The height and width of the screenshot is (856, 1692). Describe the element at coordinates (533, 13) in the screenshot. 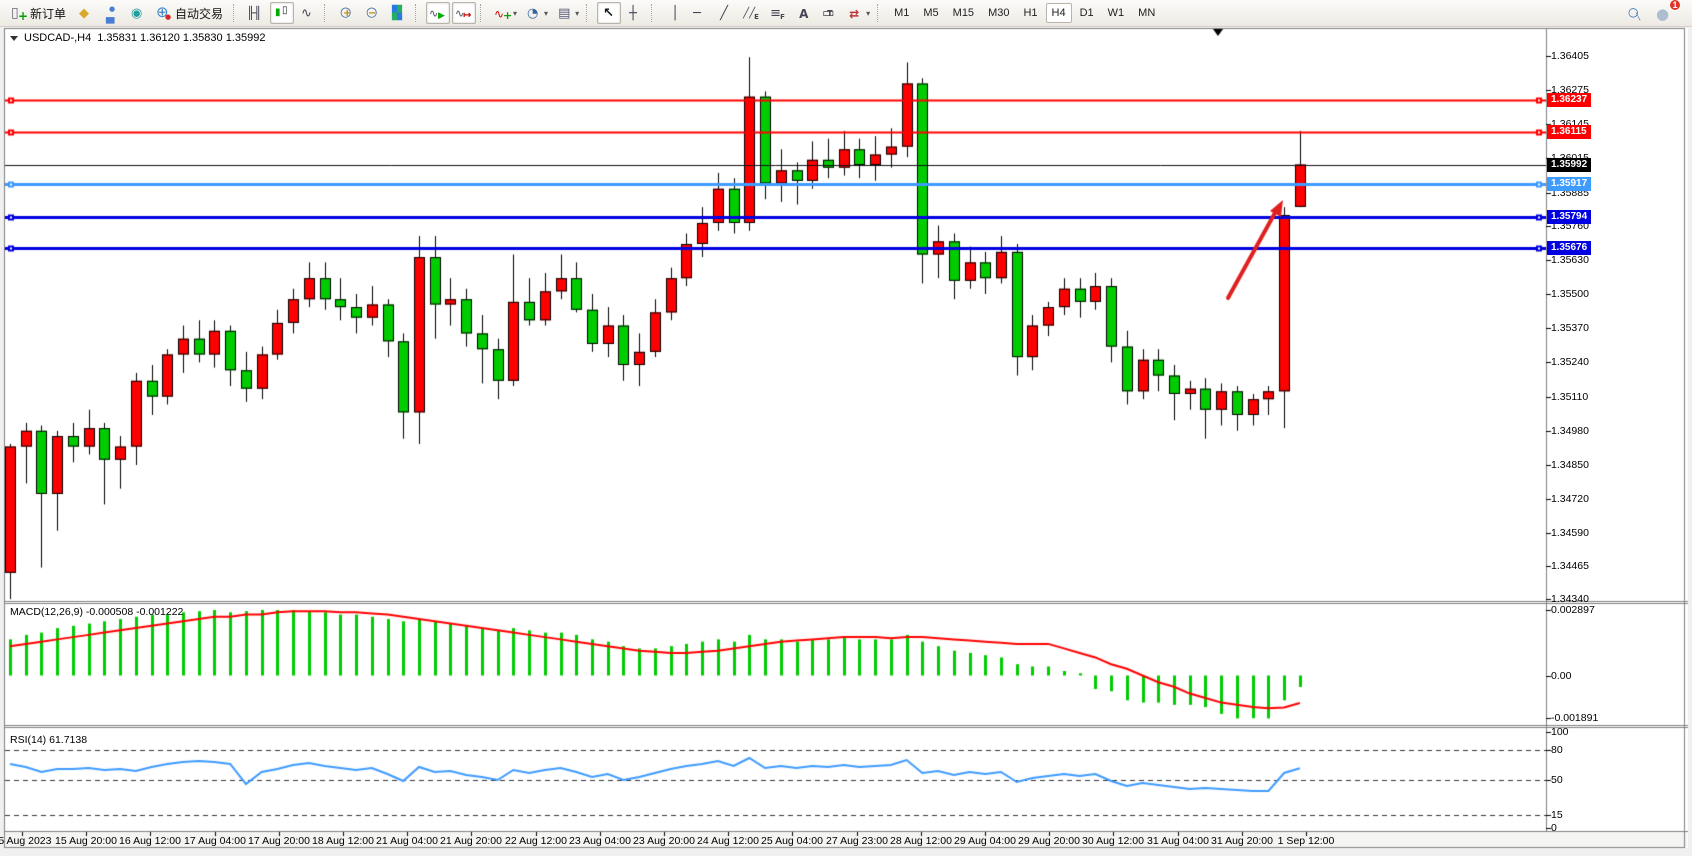

I see `clock-icon: ◔` at that location.